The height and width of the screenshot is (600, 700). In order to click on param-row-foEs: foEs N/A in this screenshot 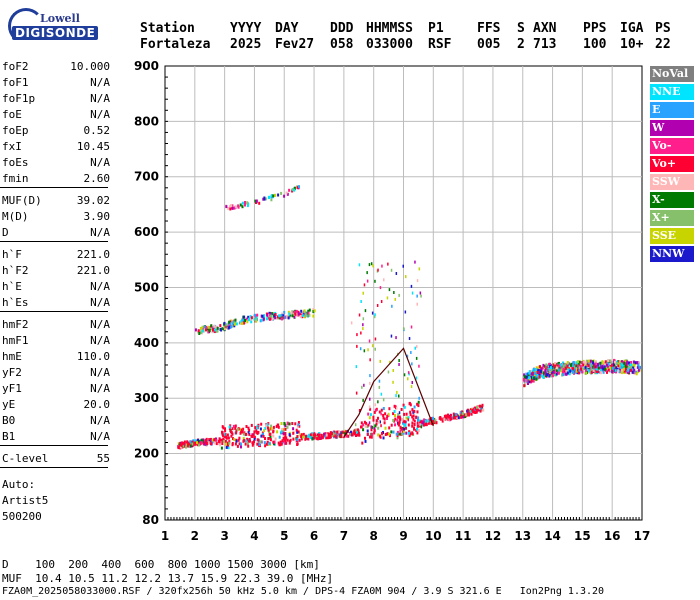, I will do `click(56, 162)`.